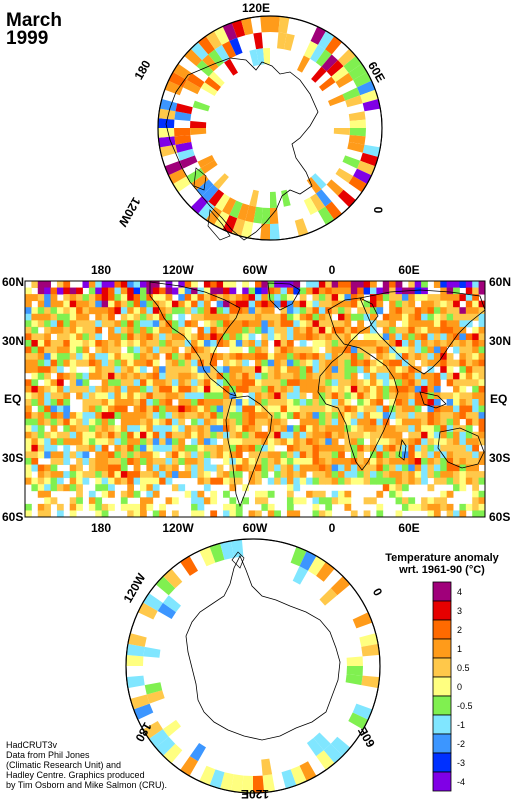 The image size is (512, 800). Describe the element at coordinates (101, 528) in the screenshot. I see `bottom-lon-label-180: 180` at that location.